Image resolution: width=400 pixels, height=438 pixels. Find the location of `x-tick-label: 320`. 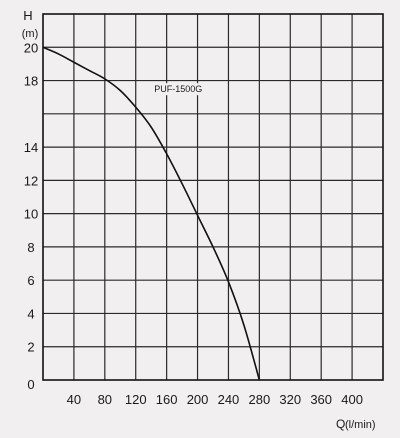

x-tick-label: 320 is located at coordinates (290, 399).